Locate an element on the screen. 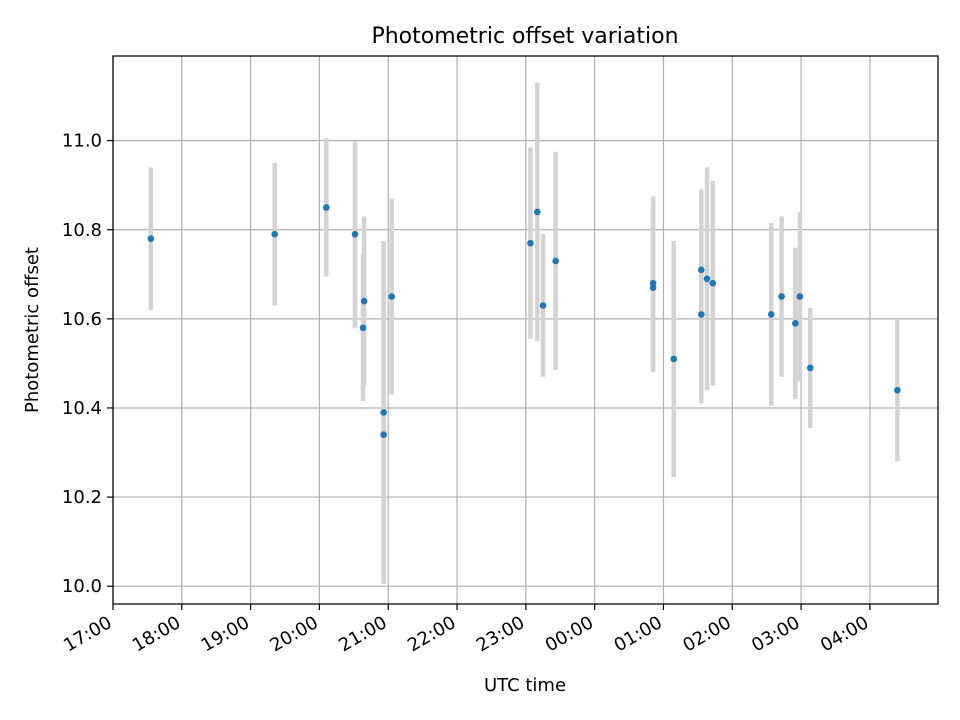 This screenshot has width=960, height=720. y-tick-label: 10.4 is located at coordinates (82, 408).